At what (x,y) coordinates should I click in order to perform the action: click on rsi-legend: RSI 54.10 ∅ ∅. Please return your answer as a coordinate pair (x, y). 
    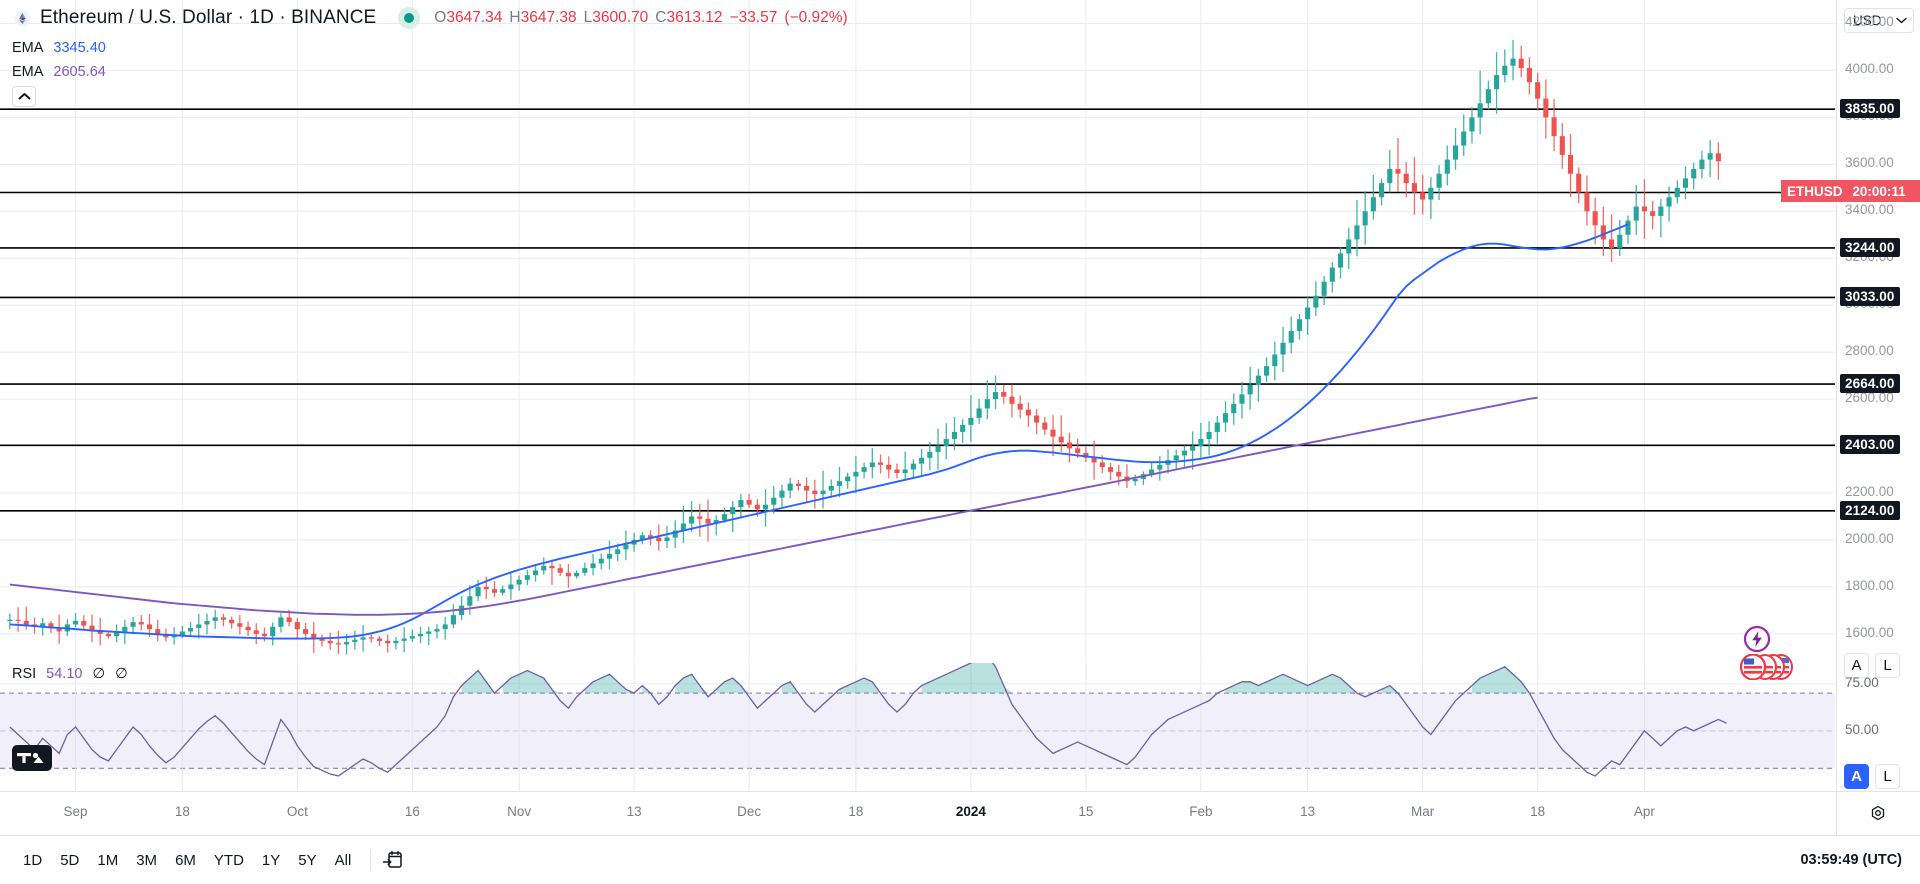
    Looking at the image, I should click on (69, 674).